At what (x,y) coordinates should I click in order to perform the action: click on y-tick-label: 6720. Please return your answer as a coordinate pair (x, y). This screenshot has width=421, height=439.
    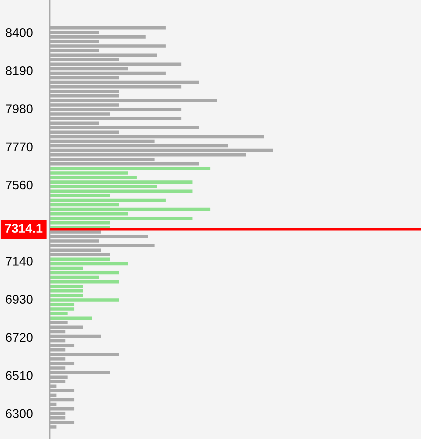
    Looking at the image, I should click on (19, 337).